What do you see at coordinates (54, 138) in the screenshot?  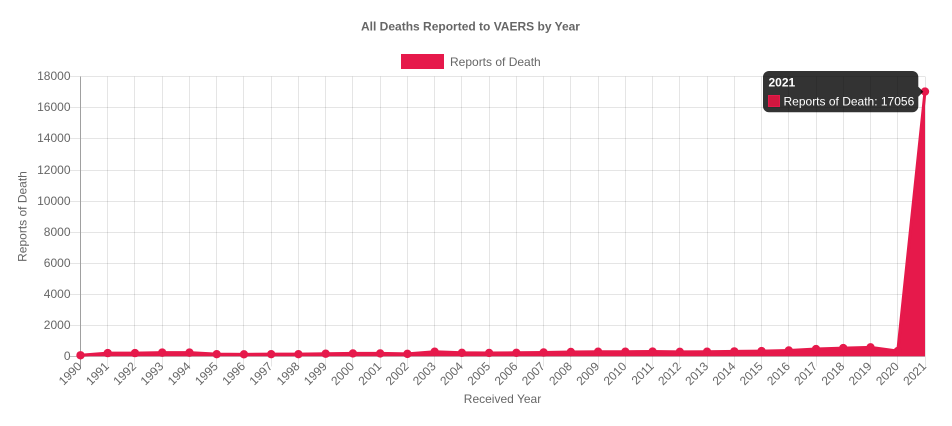 I see `svg-text: 14000` at bounding box center [54, 138].